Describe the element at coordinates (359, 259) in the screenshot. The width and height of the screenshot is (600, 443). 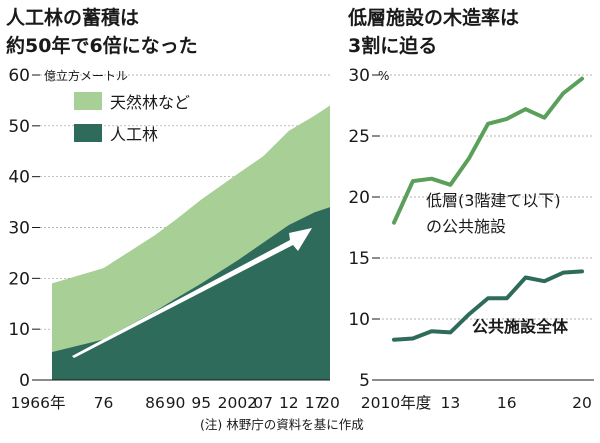
I see `right-y-tick: 15` at that location.